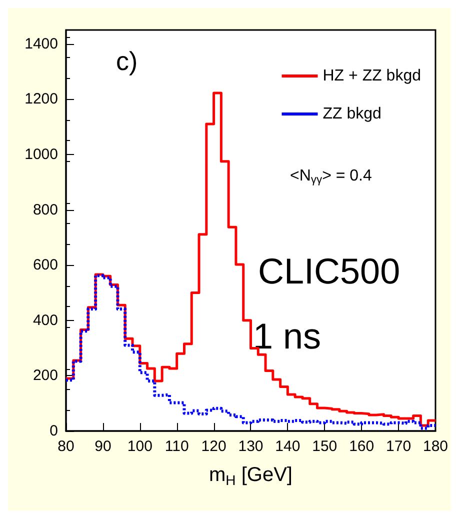 This screenshot has height=519, width=459. What do you see at coordinates (54, 431) in the screenshot?
I see `y-tick-label: 0` at bounding box center [54, 431].